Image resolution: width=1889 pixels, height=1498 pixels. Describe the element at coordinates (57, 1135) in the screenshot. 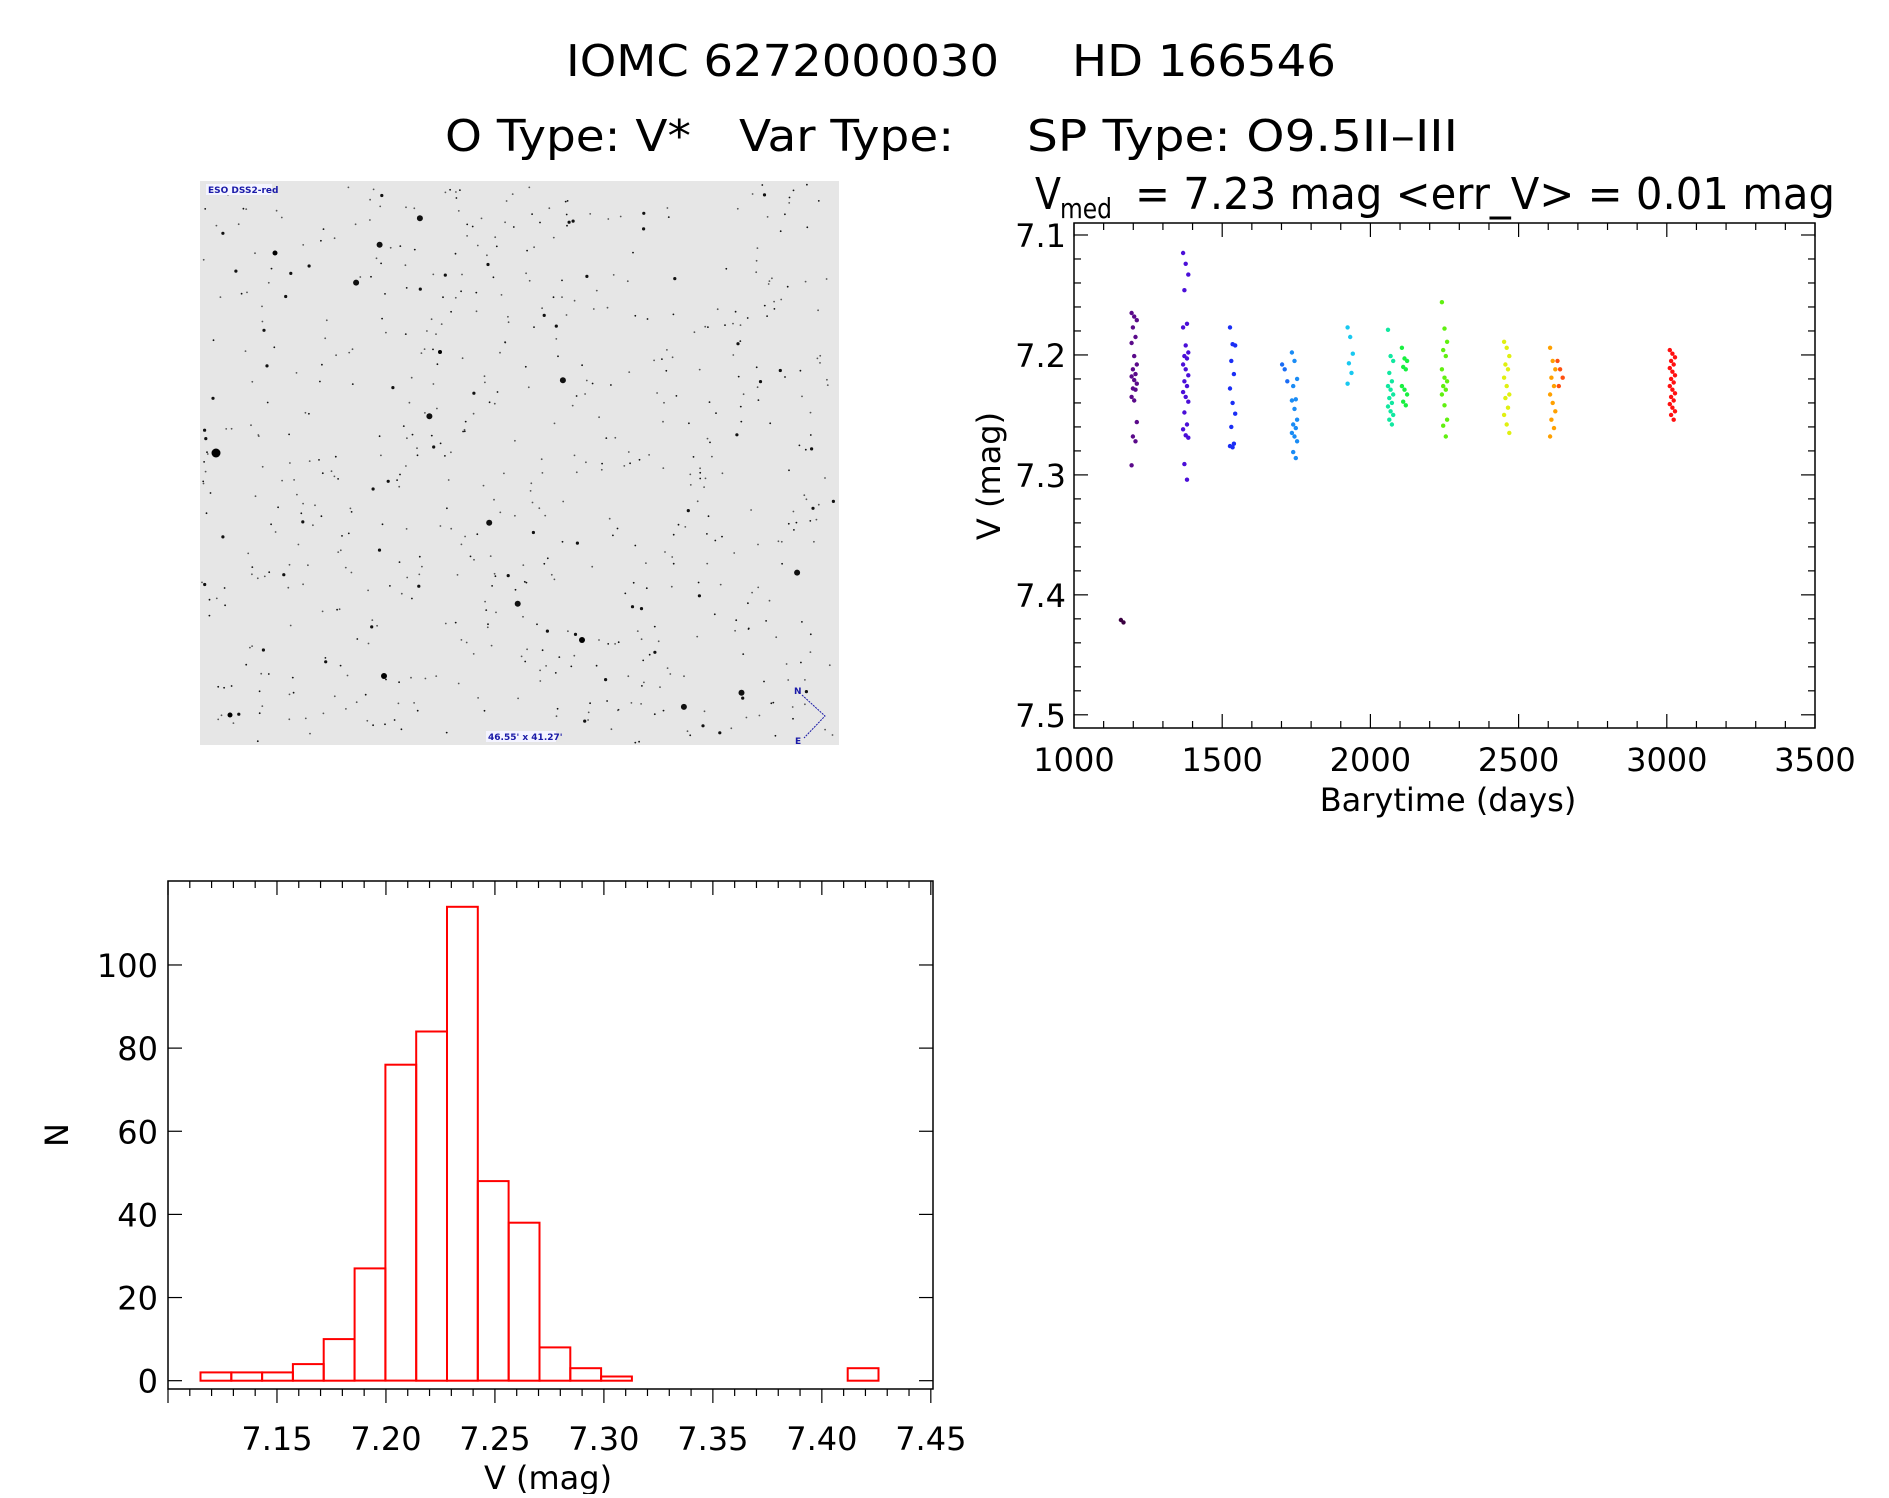

I see `histogram-ylabel: N` at that location.